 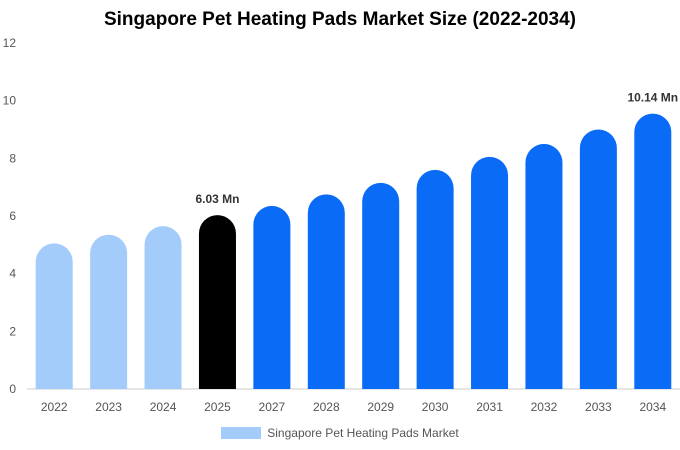 What do you see at coordinates (598, 259) in the screenshot?
I see `bar-2033` at bounding box center [598, 259].